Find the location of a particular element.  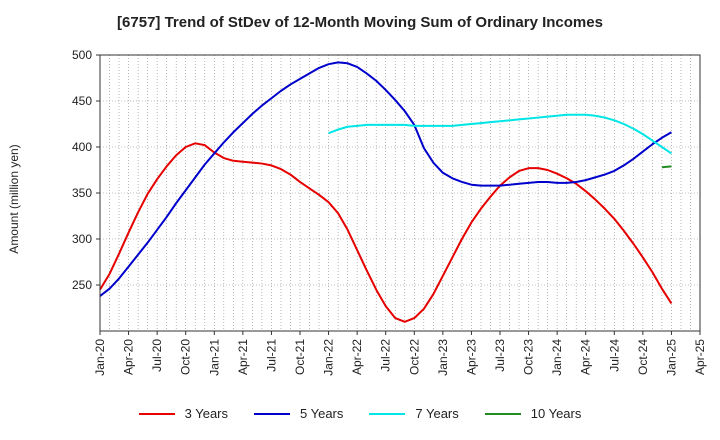

x-tick-label: Oct-24 is located at coordinates (643, 357).